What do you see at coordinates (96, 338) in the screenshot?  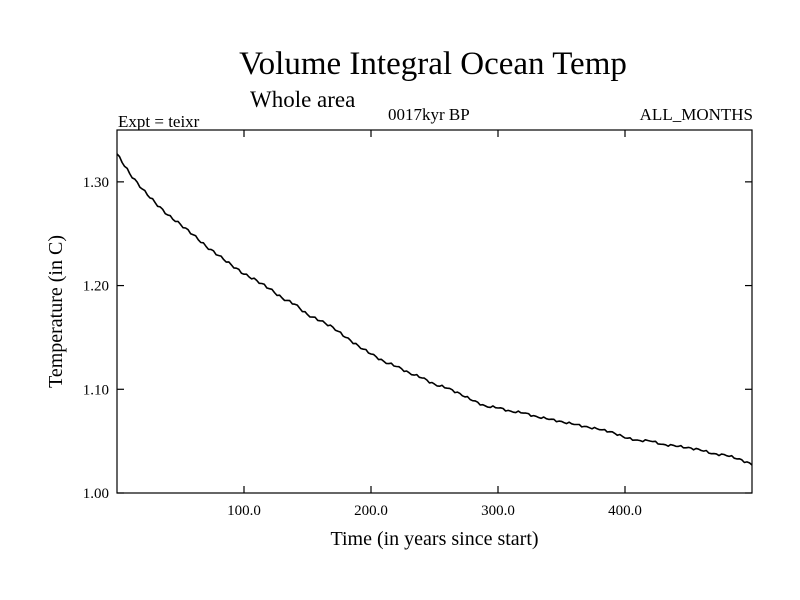 I see `y-tick-labels: 1.00 1.10 1.20 1.30` at bounding box center [96, 338].